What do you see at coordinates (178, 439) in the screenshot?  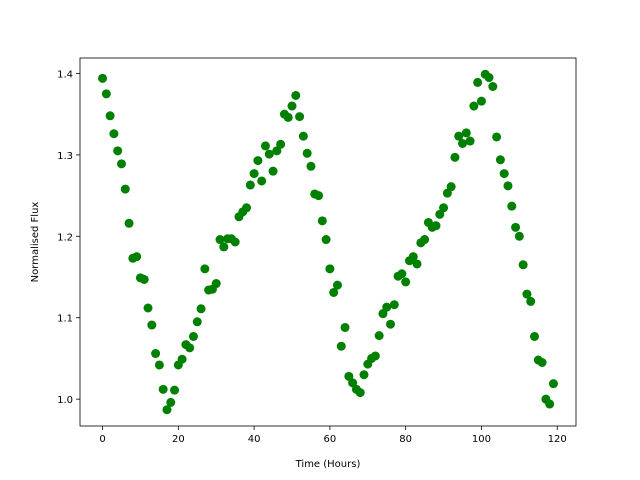 I see `x-tick-label: 20` at bounding box center [178, 439].